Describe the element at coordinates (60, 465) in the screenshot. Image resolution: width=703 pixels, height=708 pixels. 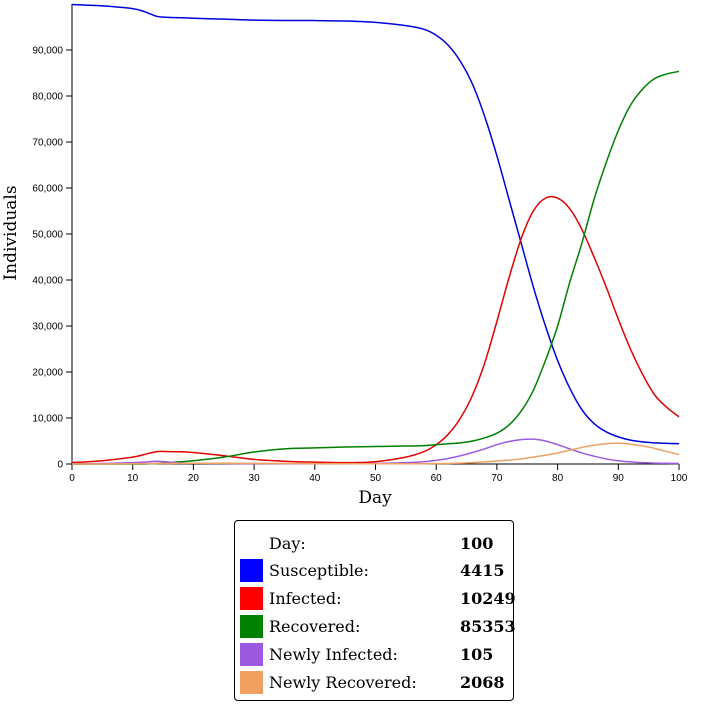
I see `y-tick-label: 0` at that location.